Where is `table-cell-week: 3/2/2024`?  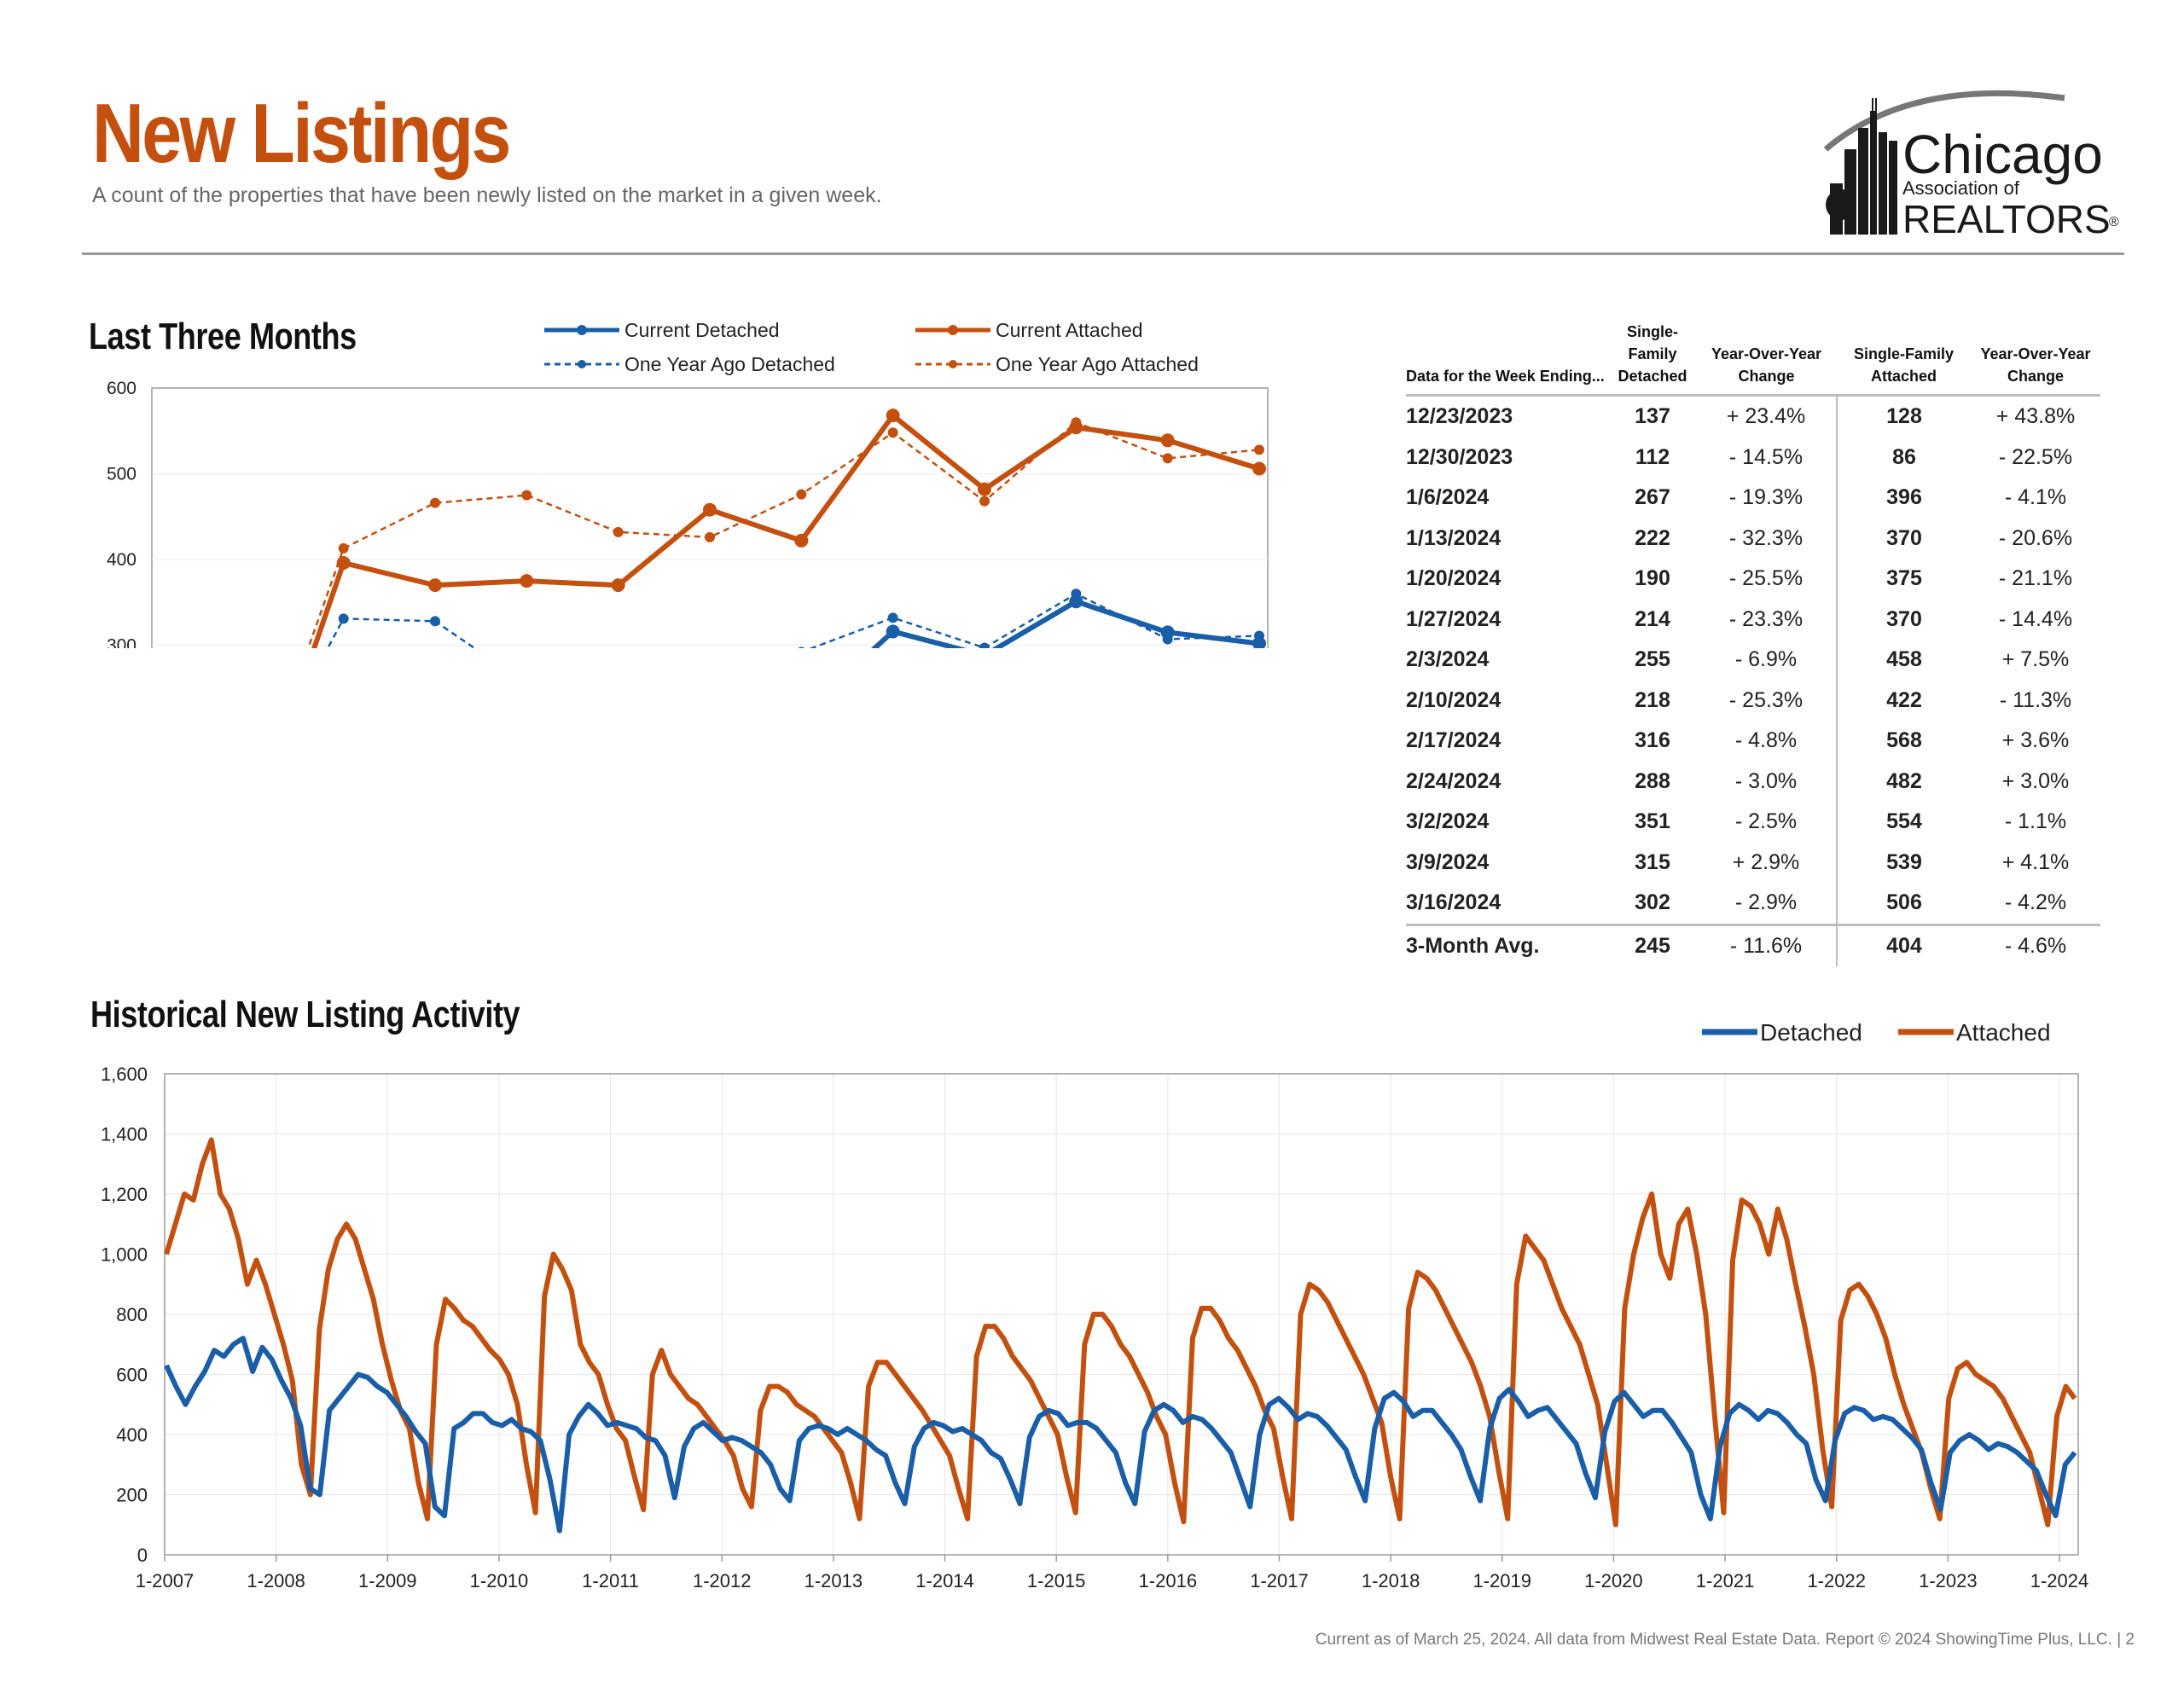 table-cell-week: 3/2/2024 is located at coordinates (1448, 822).